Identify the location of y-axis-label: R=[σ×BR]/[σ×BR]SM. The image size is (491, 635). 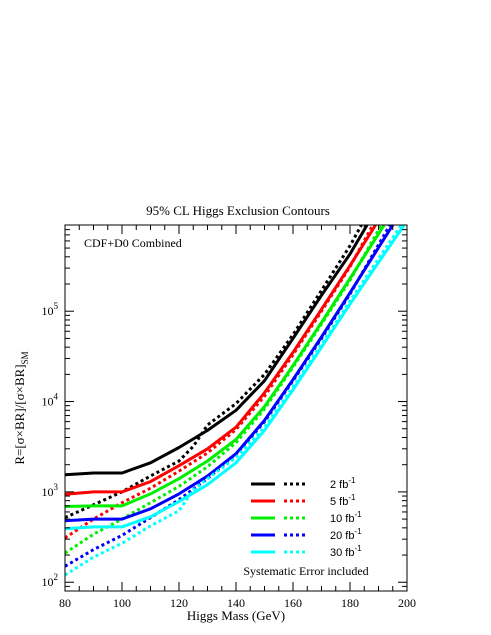
(21, 407).